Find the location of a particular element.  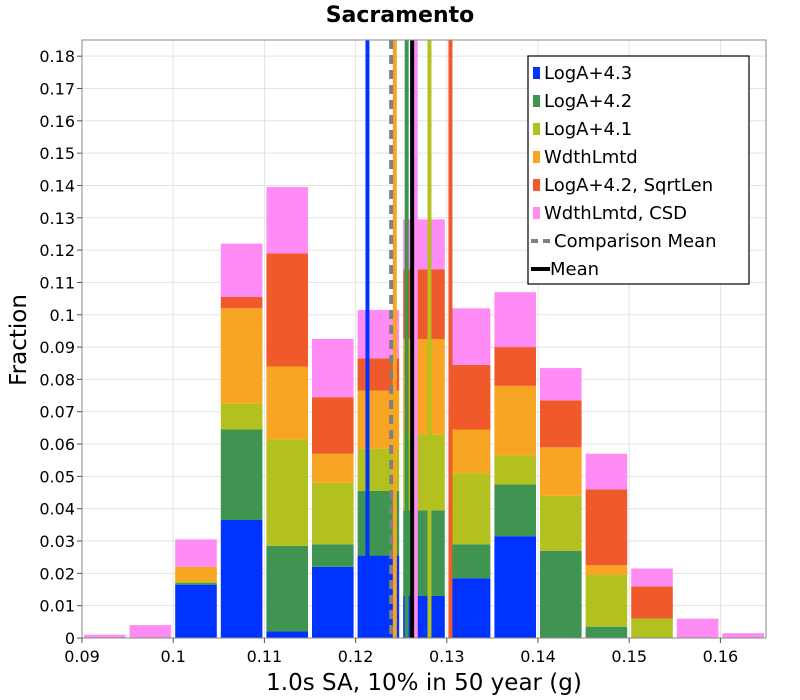

y-tick-label: 0.12 is located at coordinates (57, 250).